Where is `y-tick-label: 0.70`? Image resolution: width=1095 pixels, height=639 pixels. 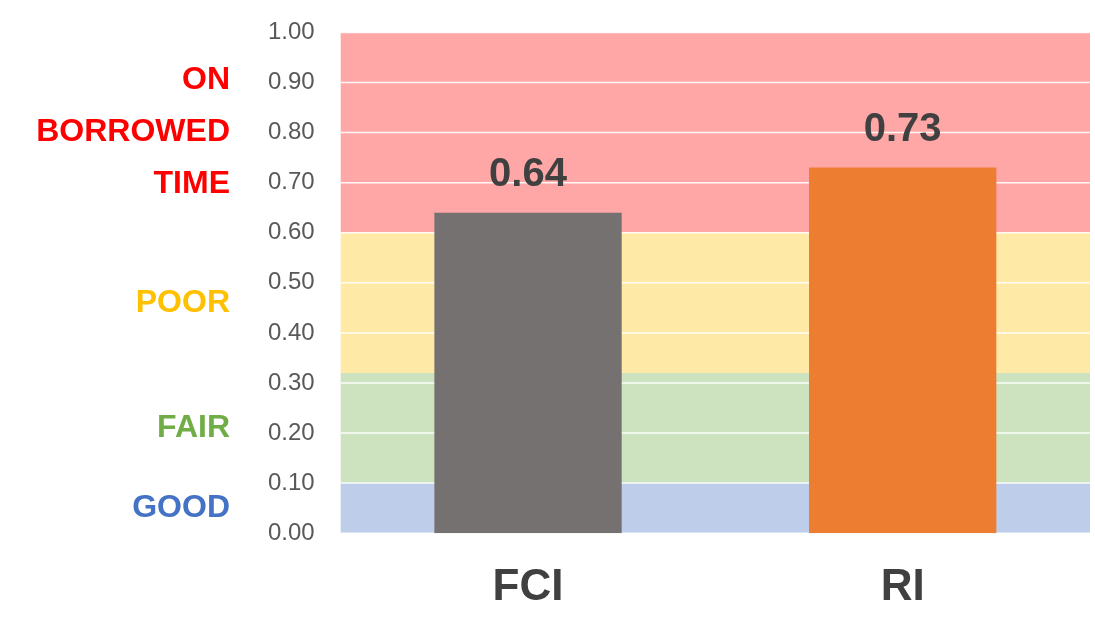 y-tick-label: 0.70 is located at coordinates (291, 181).